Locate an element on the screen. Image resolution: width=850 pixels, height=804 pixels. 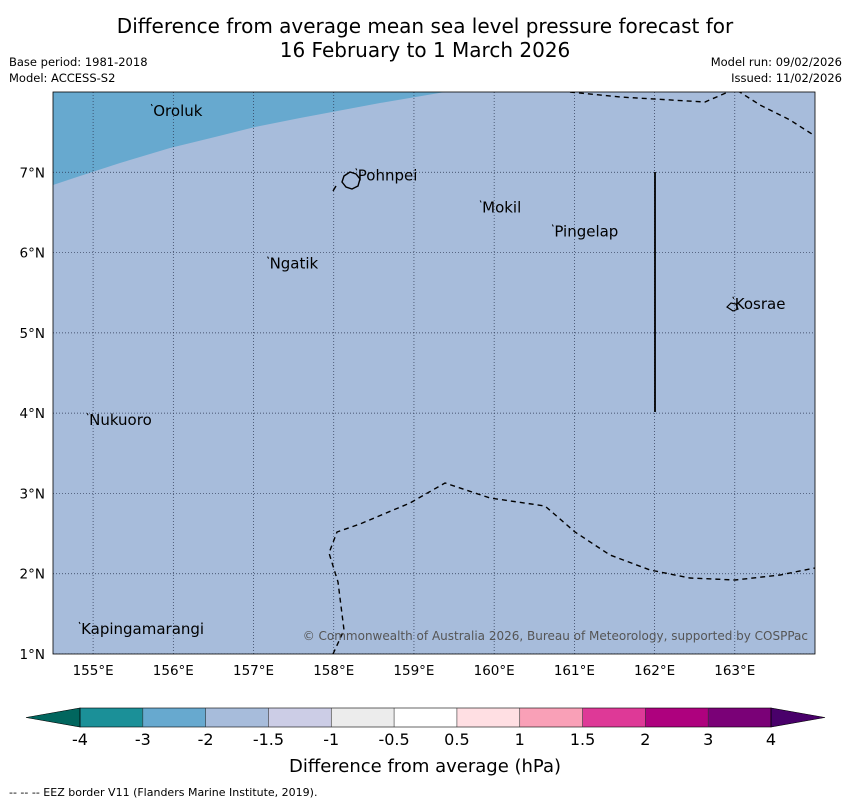
lon-tick-label: 157°E is located at coordinates (253, 671).